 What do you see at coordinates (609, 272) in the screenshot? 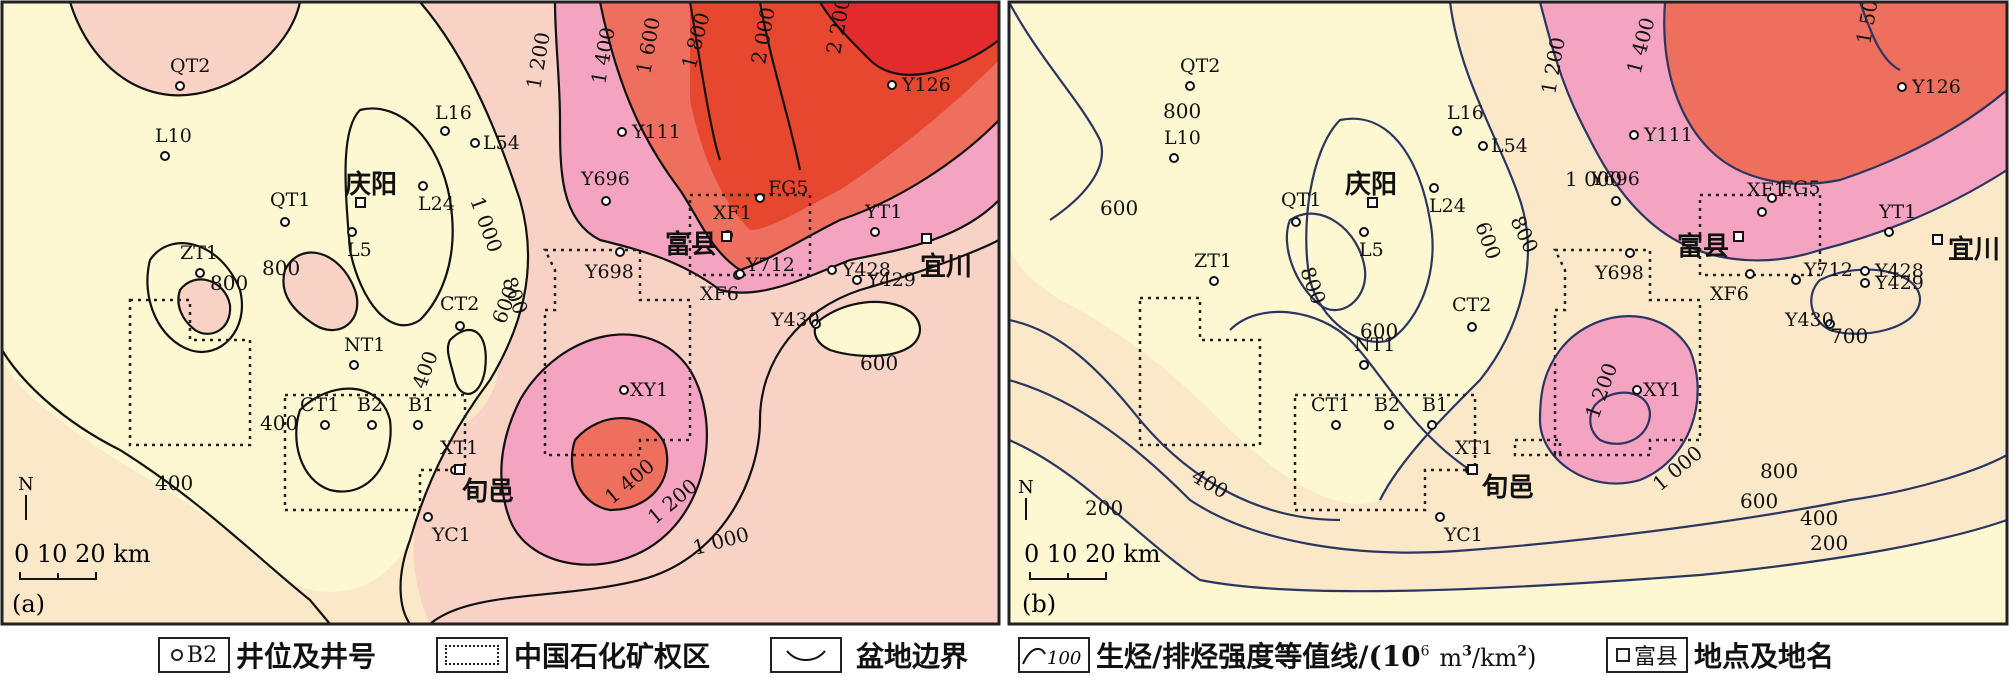
I see `well-label: Y698` at bounding box center [609, 272].